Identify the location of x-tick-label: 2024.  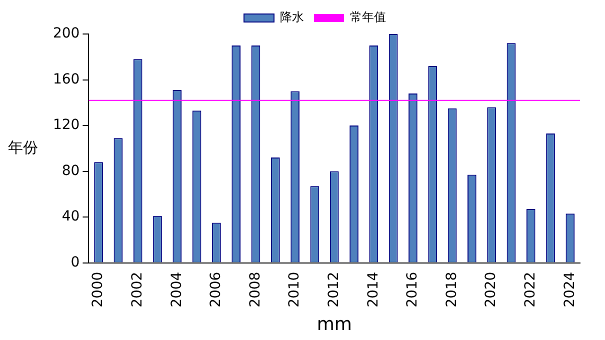
(570, 290).